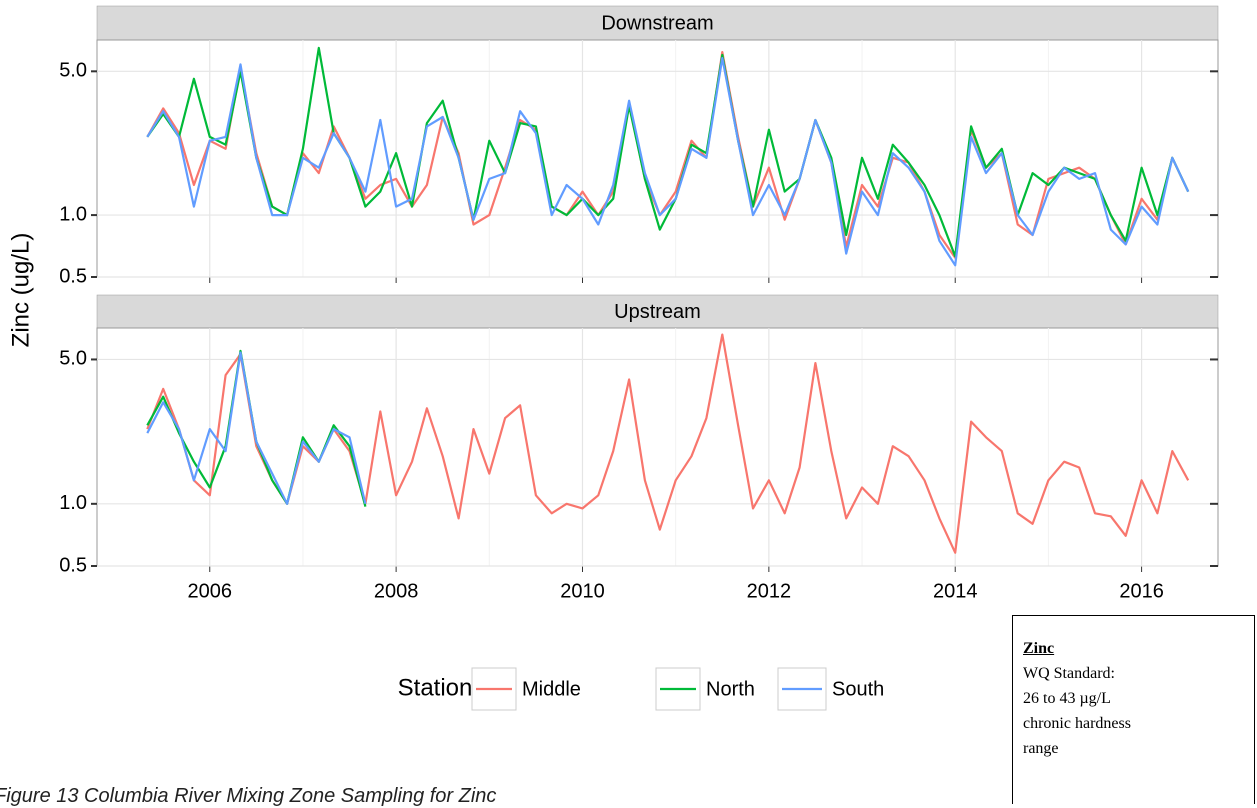 This screenshot has height=808, width=1257. I want to click on y-axis-label: Zinc (ug/L), so click(20, 290).